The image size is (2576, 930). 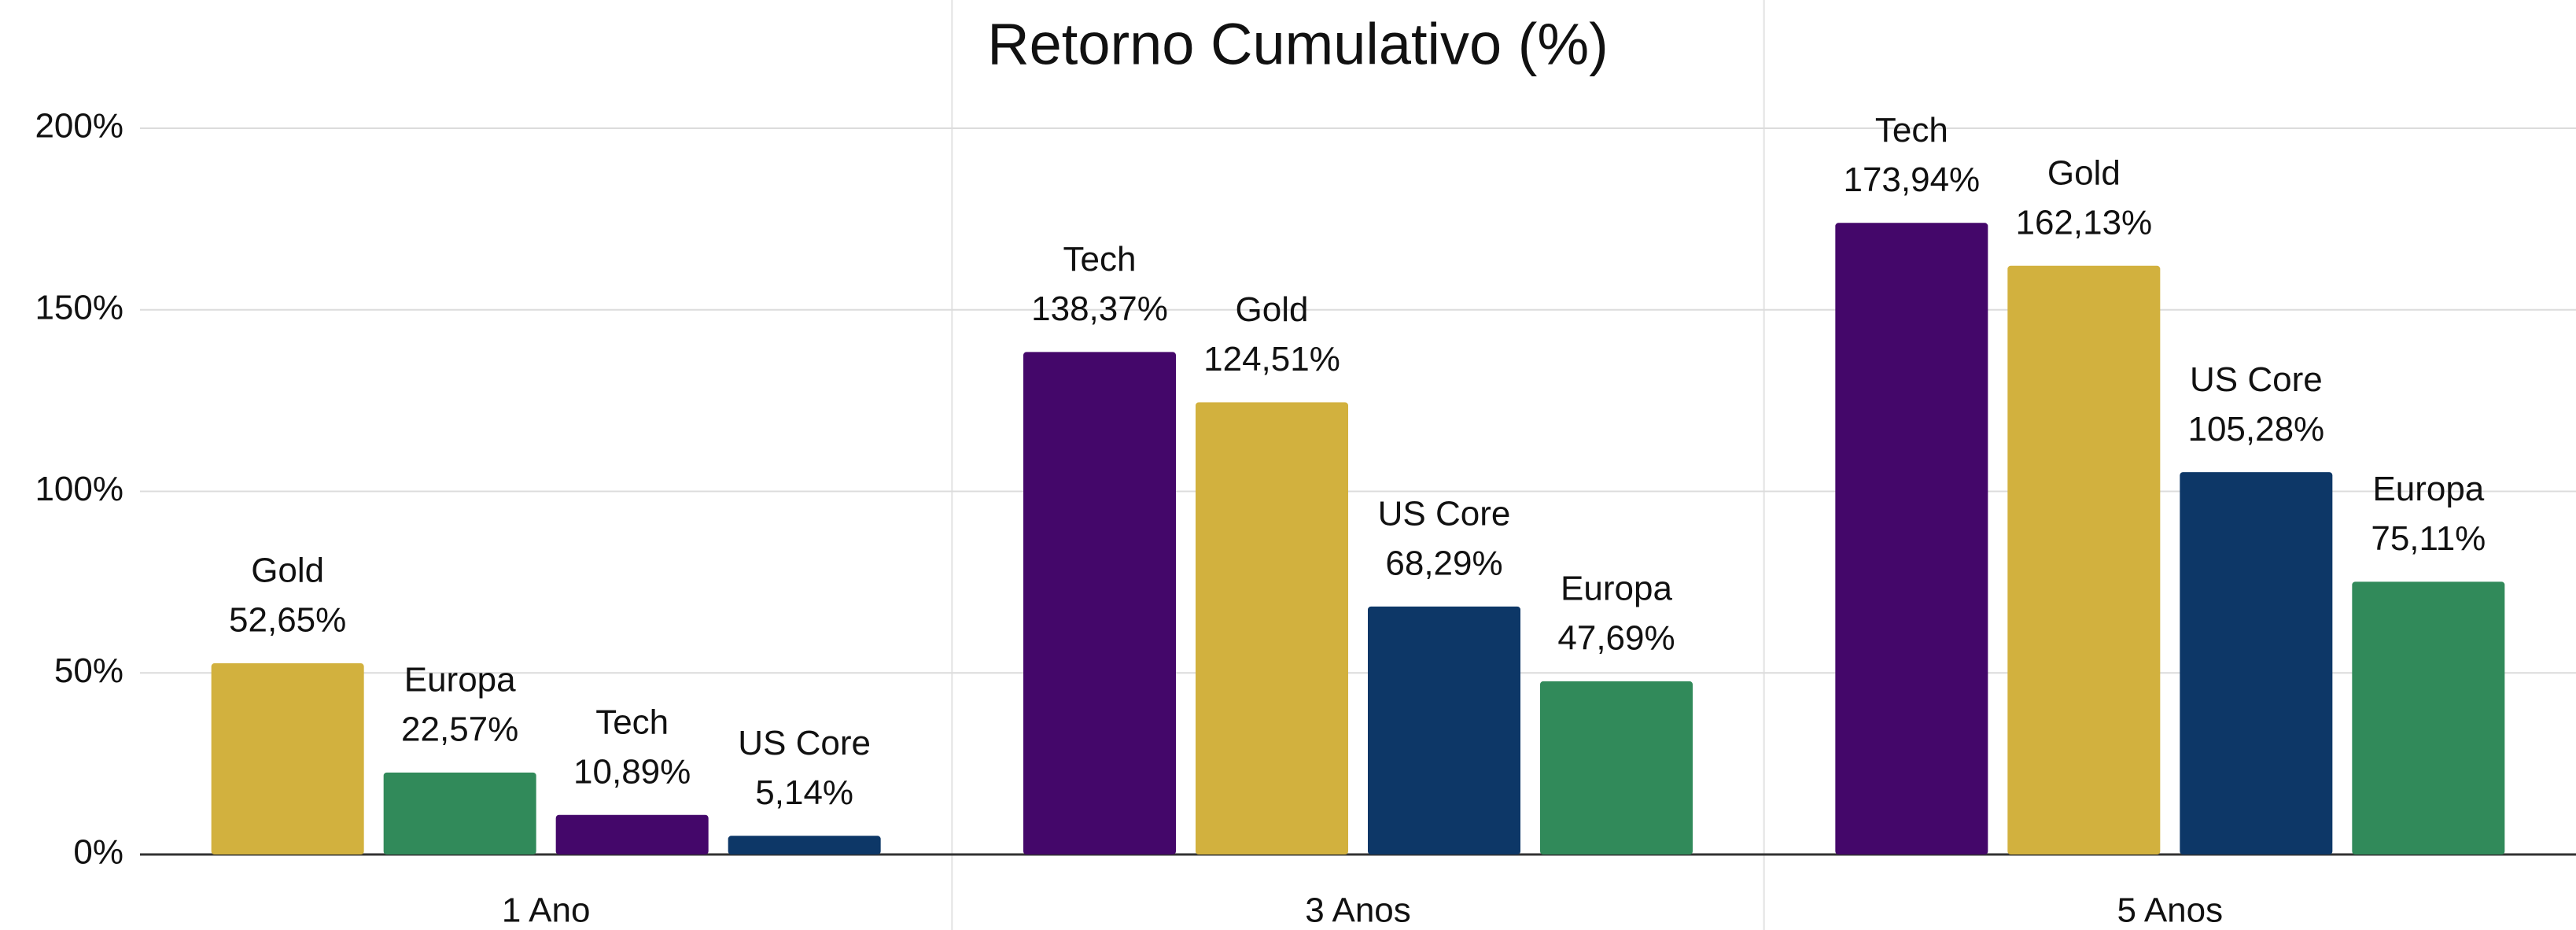 What do you see at coordinates (804, 792) in the screenshot?
I see `bar-value-label: 5,14%` at bounding box center [804, 792].